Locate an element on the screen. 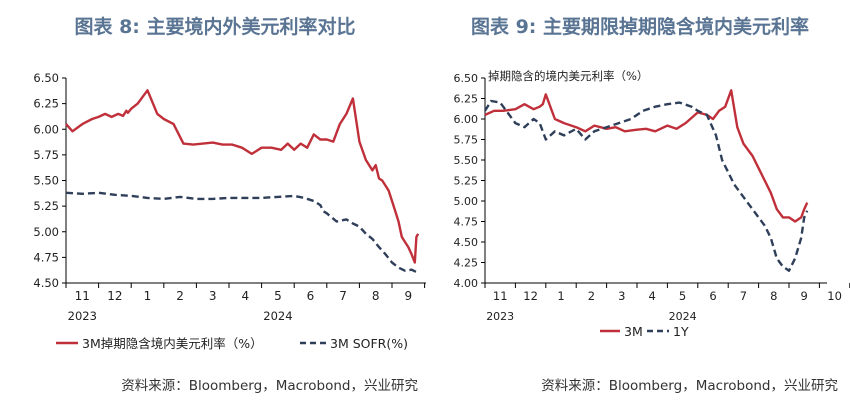 This screenshot has height=404, width=850. y-tick-label: 4.00 is located at coordinates (466, 283).